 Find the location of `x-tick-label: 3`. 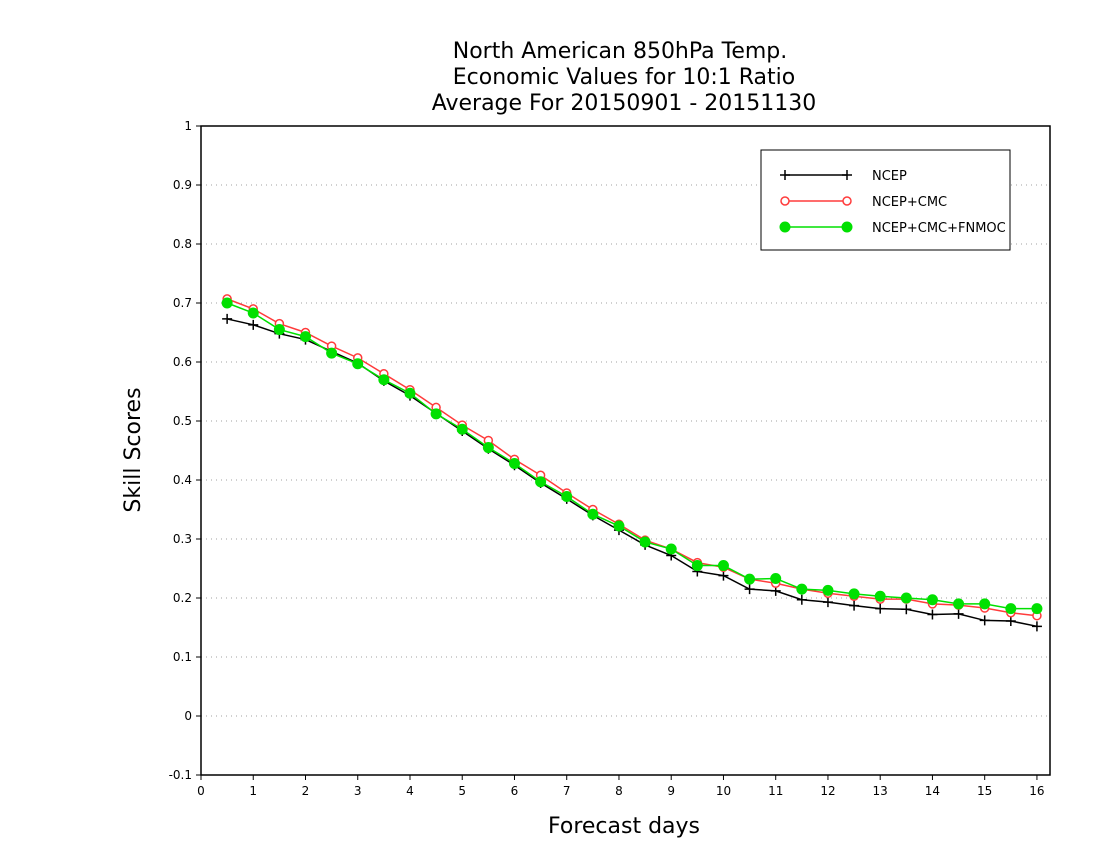

x-tick-label: 3 is located at coordinates (358, 791).